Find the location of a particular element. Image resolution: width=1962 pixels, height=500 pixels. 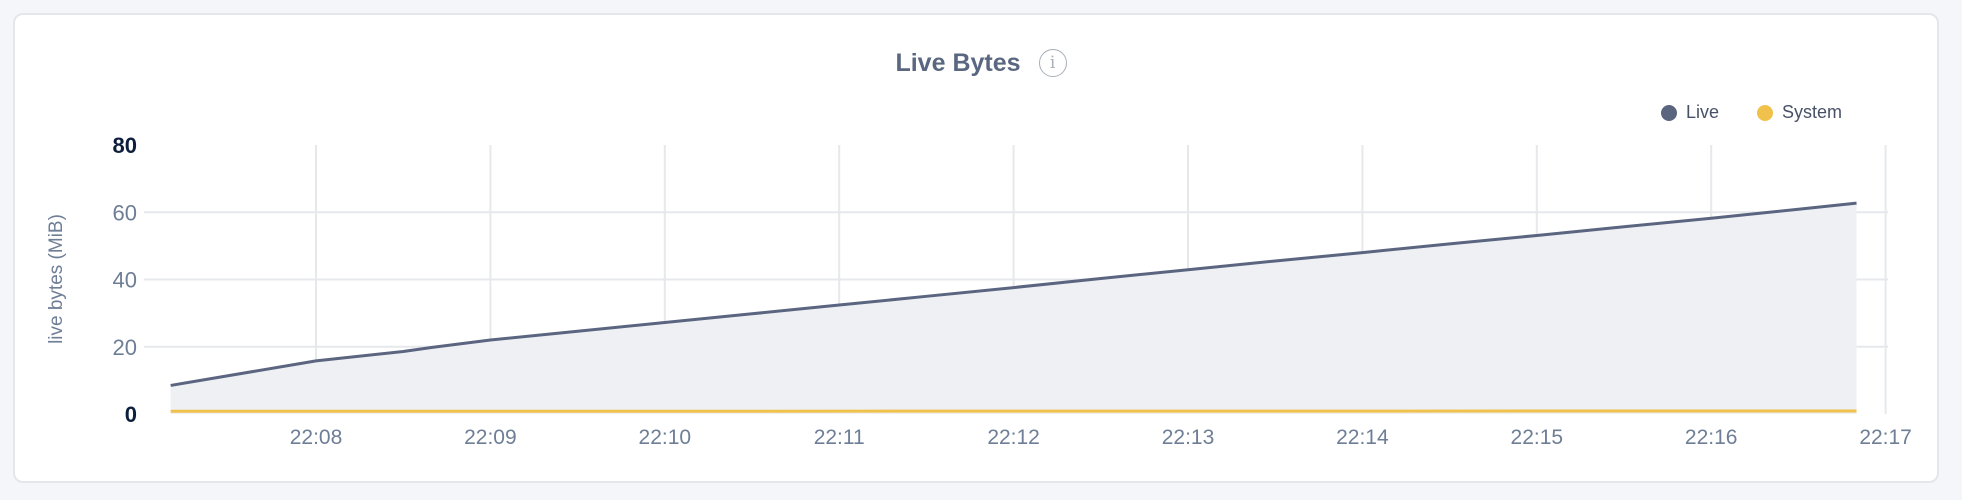

legend-item-system: System is located at coordinates (1799, 112).